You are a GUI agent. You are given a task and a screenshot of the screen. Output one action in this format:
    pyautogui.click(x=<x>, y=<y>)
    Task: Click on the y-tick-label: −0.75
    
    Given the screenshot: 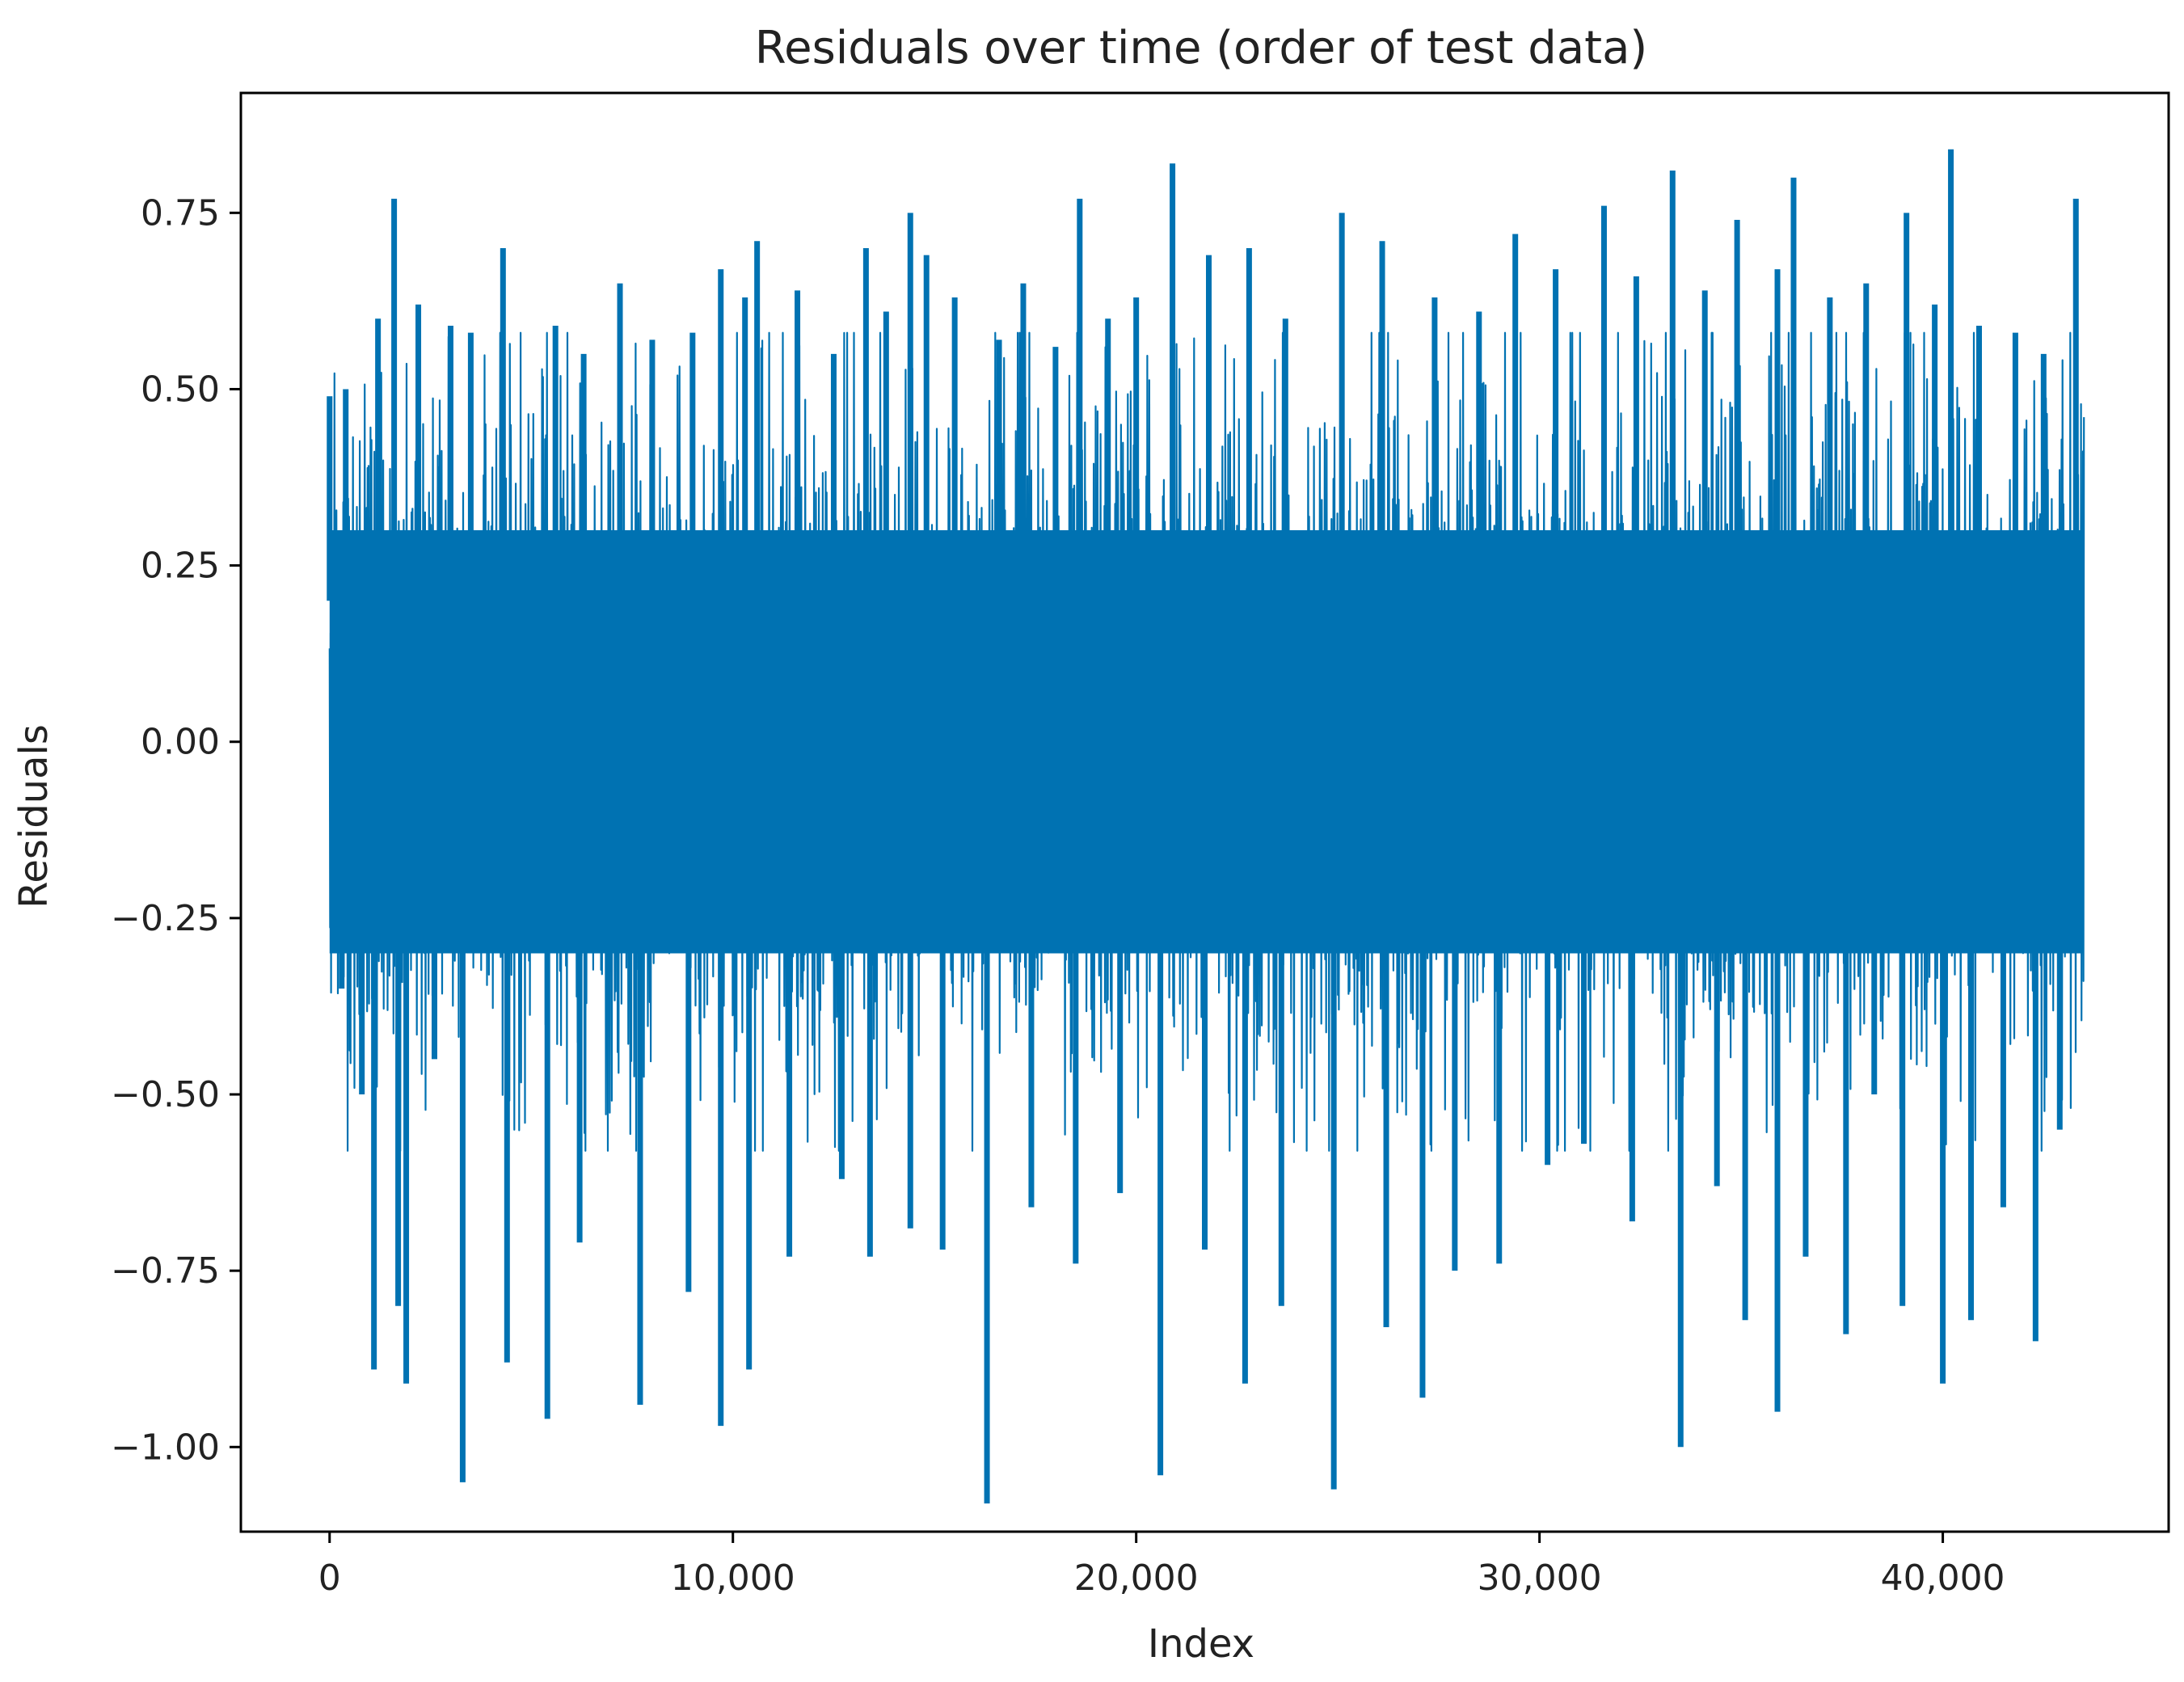 What is the action you would take?
    pyautogui.click(x=165, y=1271)
    